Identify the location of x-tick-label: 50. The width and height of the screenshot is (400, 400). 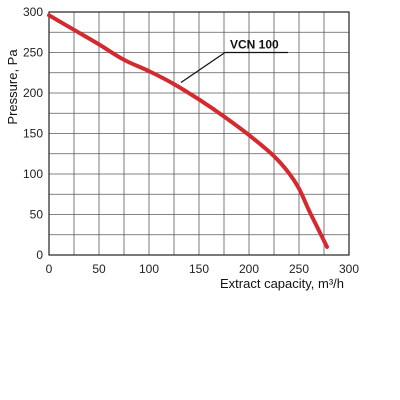
(99, 269).